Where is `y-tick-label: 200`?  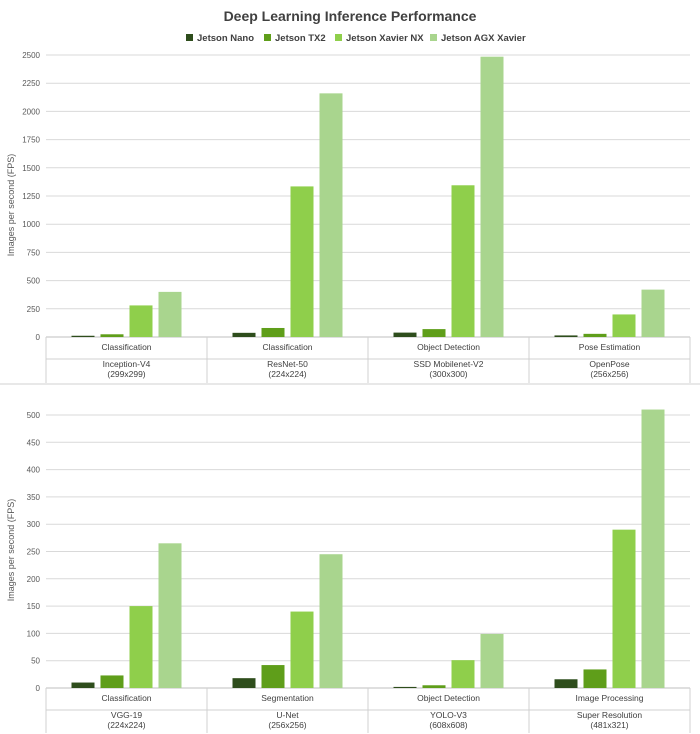 y-tick-label: 200 is located at coordinates (34, 579).